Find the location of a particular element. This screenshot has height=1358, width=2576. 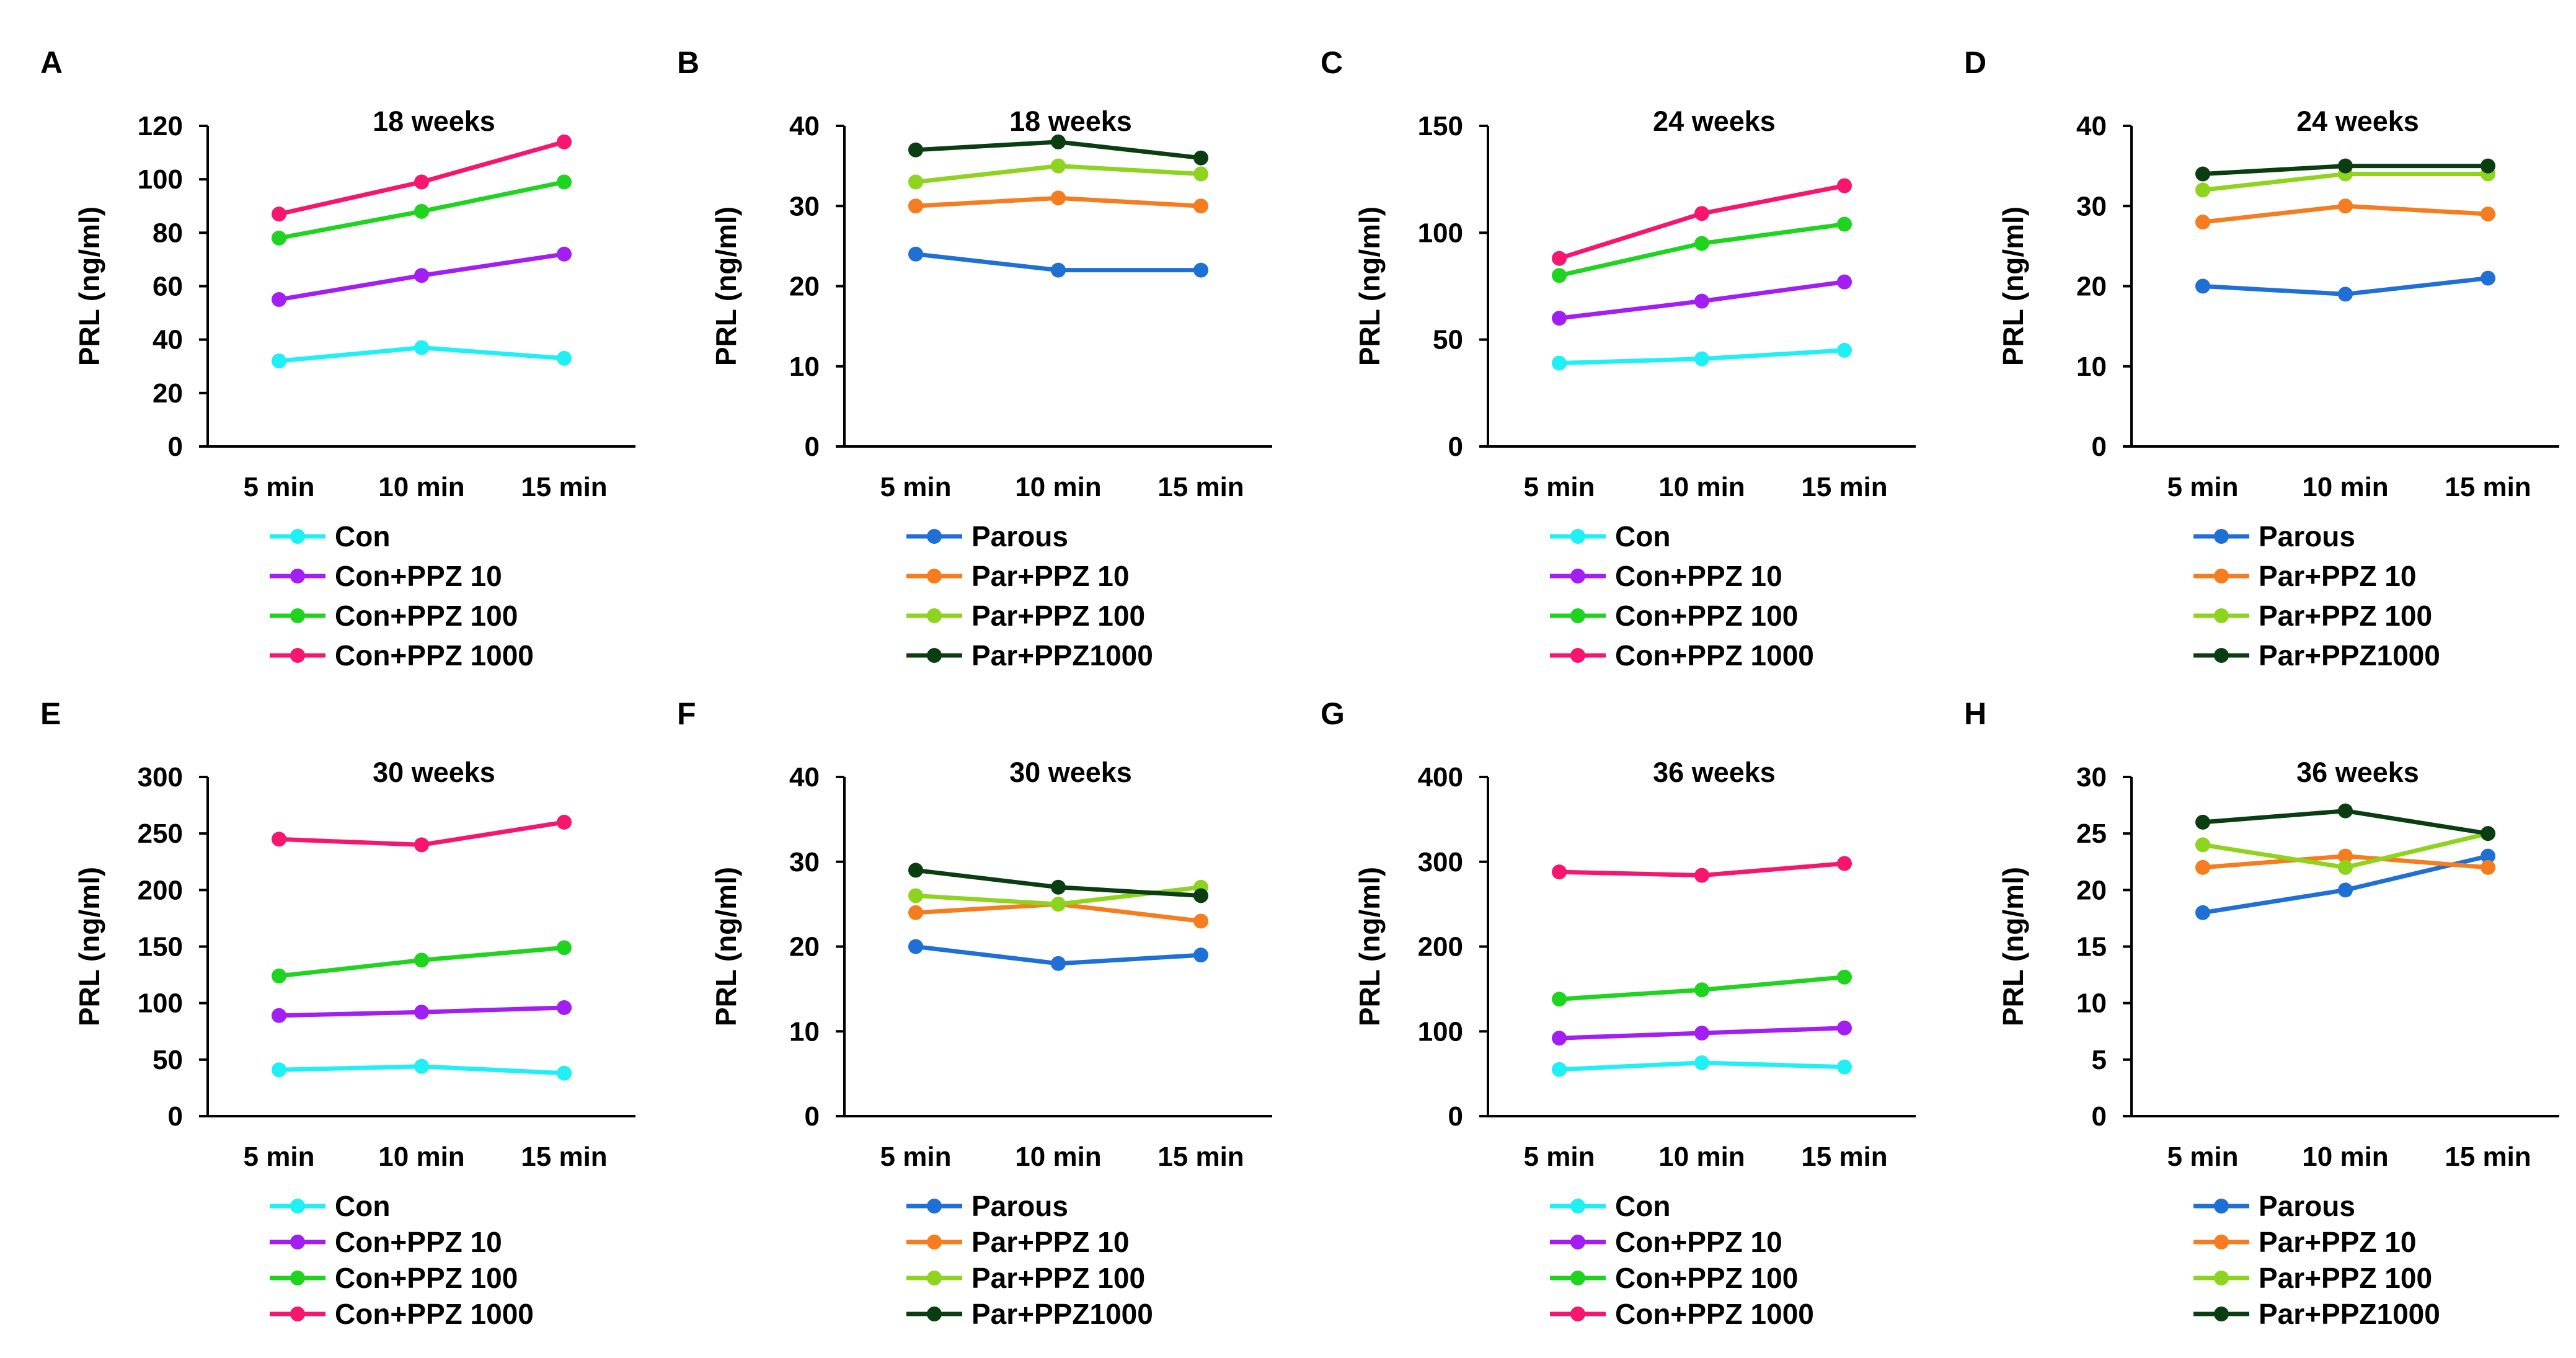

y-tick-label: 300 is located at coordinates (1440, 862).